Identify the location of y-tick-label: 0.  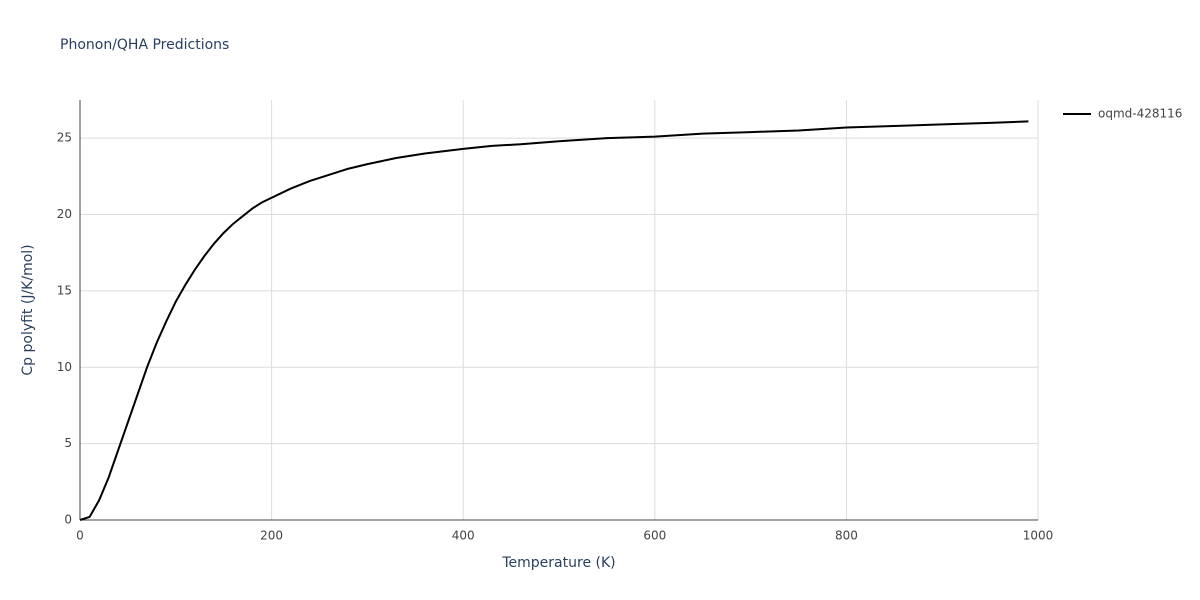
(68, 520).